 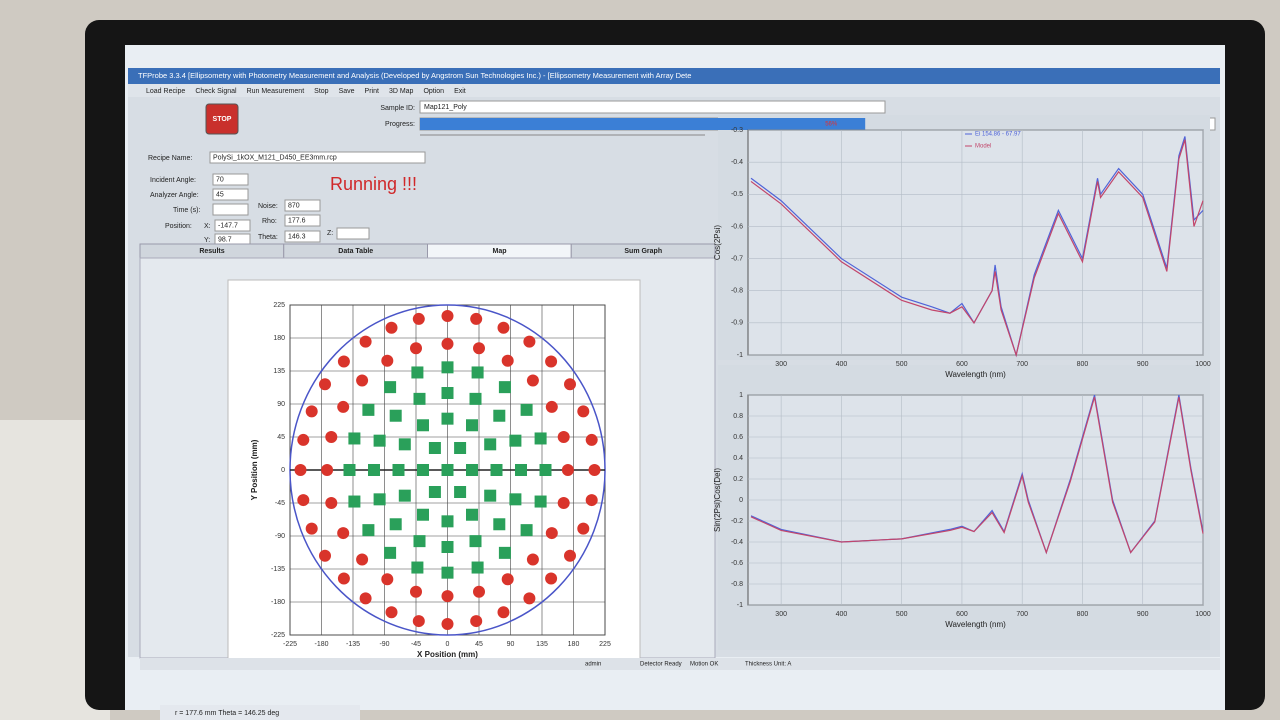 What do you see at coordinates (737, 542) in the screenshot?
I see `y-tick-label: -0.4` at bounding box center [737, 542].